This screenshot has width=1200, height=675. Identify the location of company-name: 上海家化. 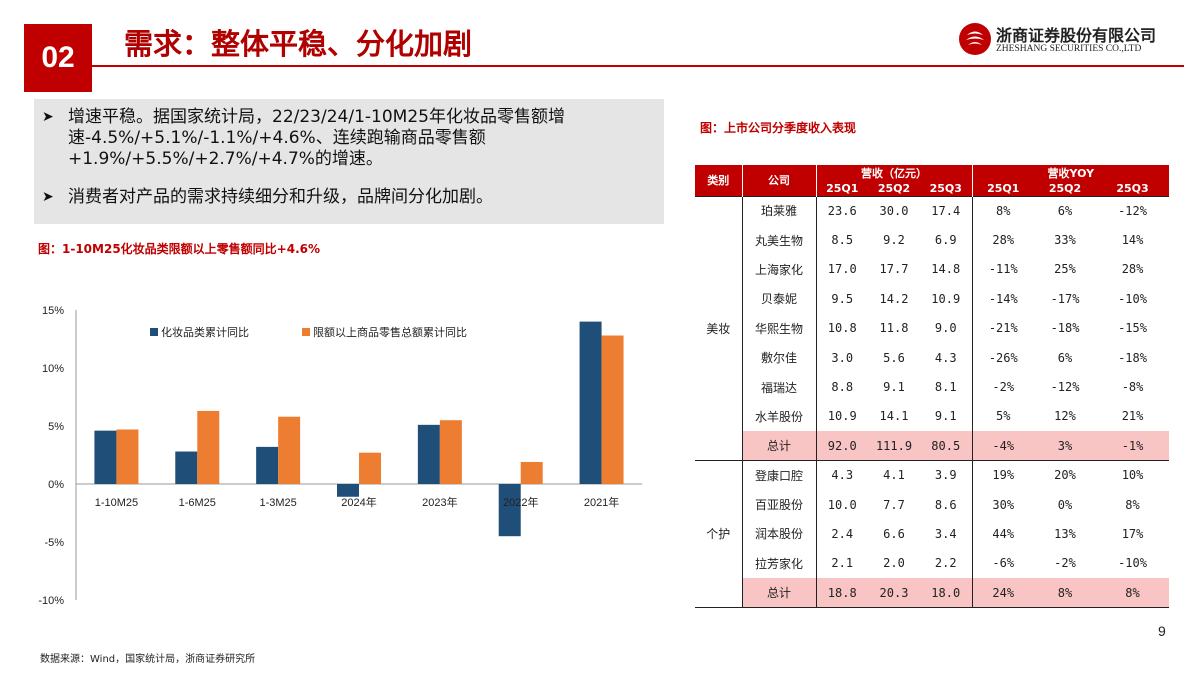
(779, 269).